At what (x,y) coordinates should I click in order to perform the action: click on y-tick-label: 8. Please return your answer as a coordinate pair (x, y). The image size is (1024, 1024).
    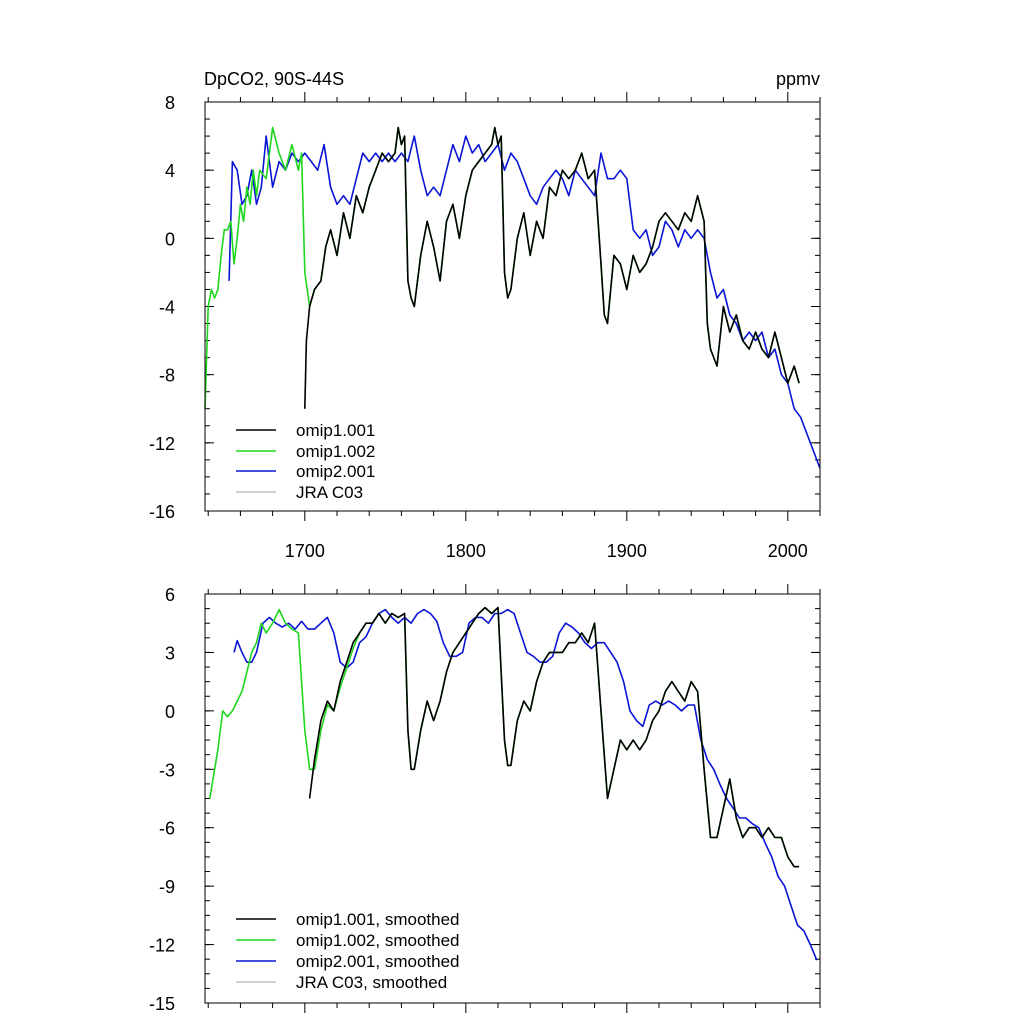
    Looking at the image, I should click on (170, 103).